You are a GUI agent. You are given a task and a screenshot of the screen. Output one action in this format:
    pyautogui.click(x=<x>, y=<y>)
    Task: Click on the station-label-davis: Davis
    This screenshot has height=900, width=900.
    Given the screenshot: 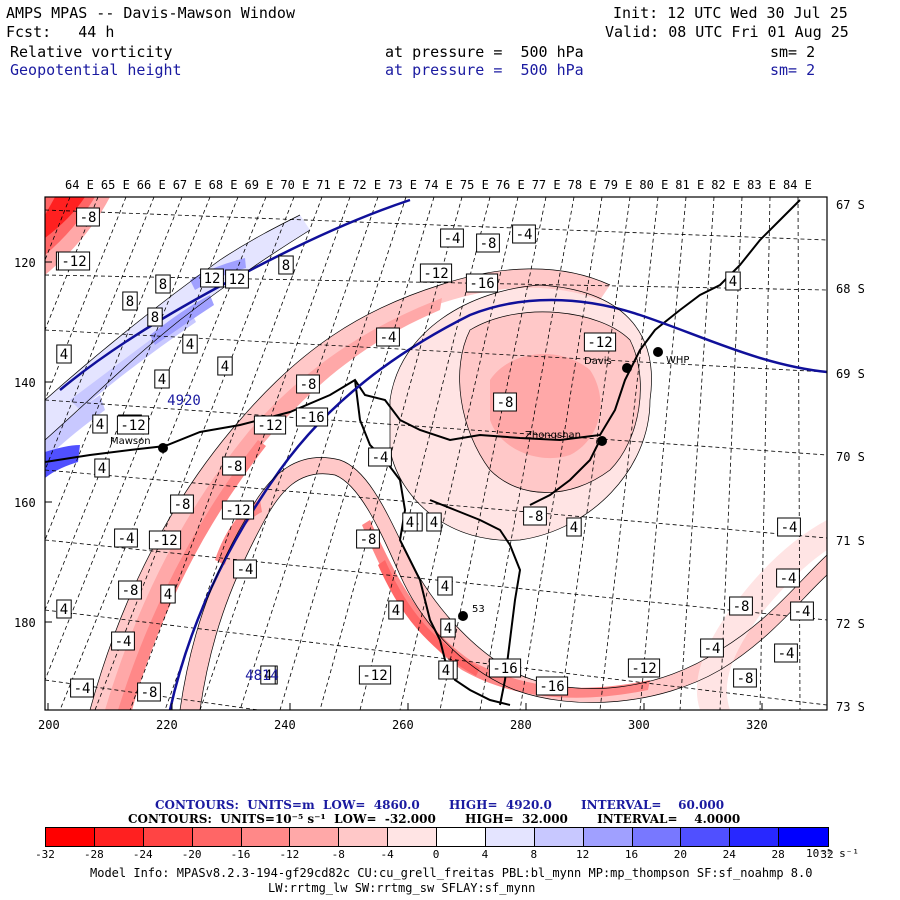 What is the action you would take?
    pyautogui.click(x=598, y=361)
    